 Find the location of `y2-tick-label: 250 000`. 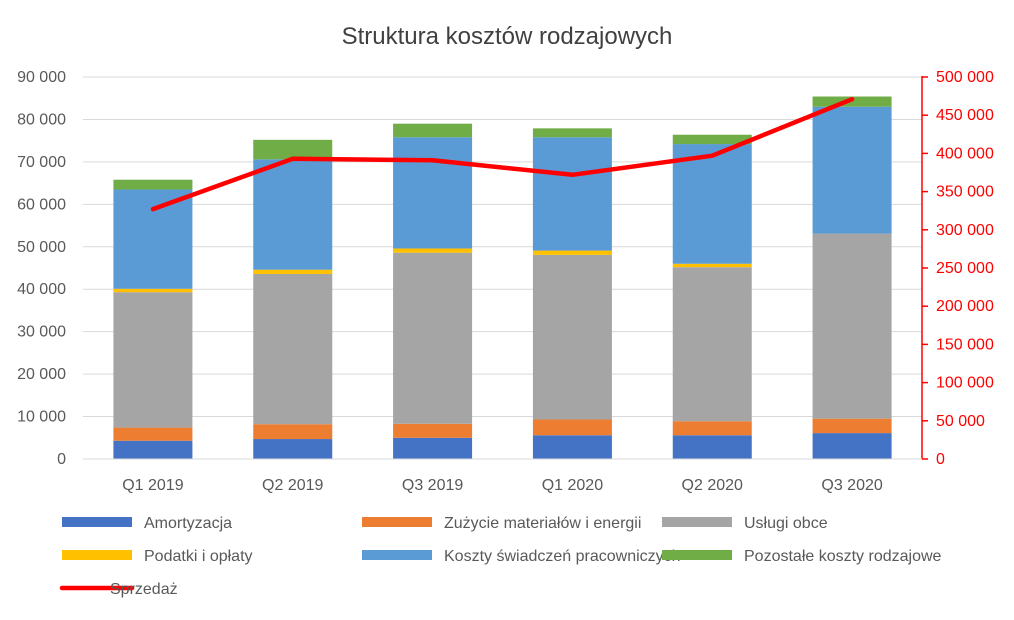

y2-tick-label: 250 000 is located at coordinates (965, 268).